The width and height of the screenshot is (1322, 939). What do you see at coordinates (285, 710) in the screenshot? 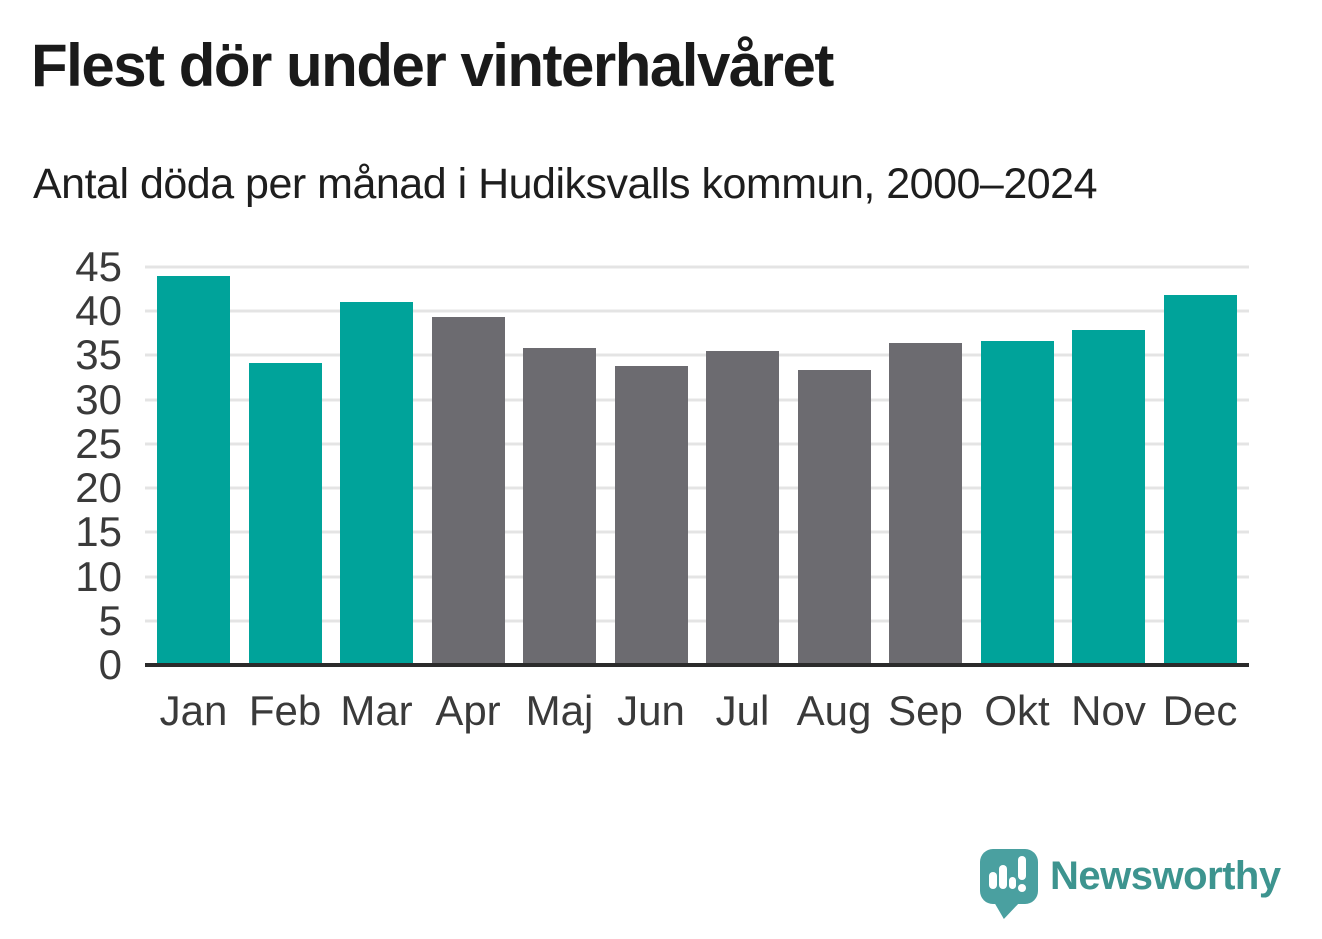
I see `x-axis-label-feb: Feb` at bounding box center [285, 710].